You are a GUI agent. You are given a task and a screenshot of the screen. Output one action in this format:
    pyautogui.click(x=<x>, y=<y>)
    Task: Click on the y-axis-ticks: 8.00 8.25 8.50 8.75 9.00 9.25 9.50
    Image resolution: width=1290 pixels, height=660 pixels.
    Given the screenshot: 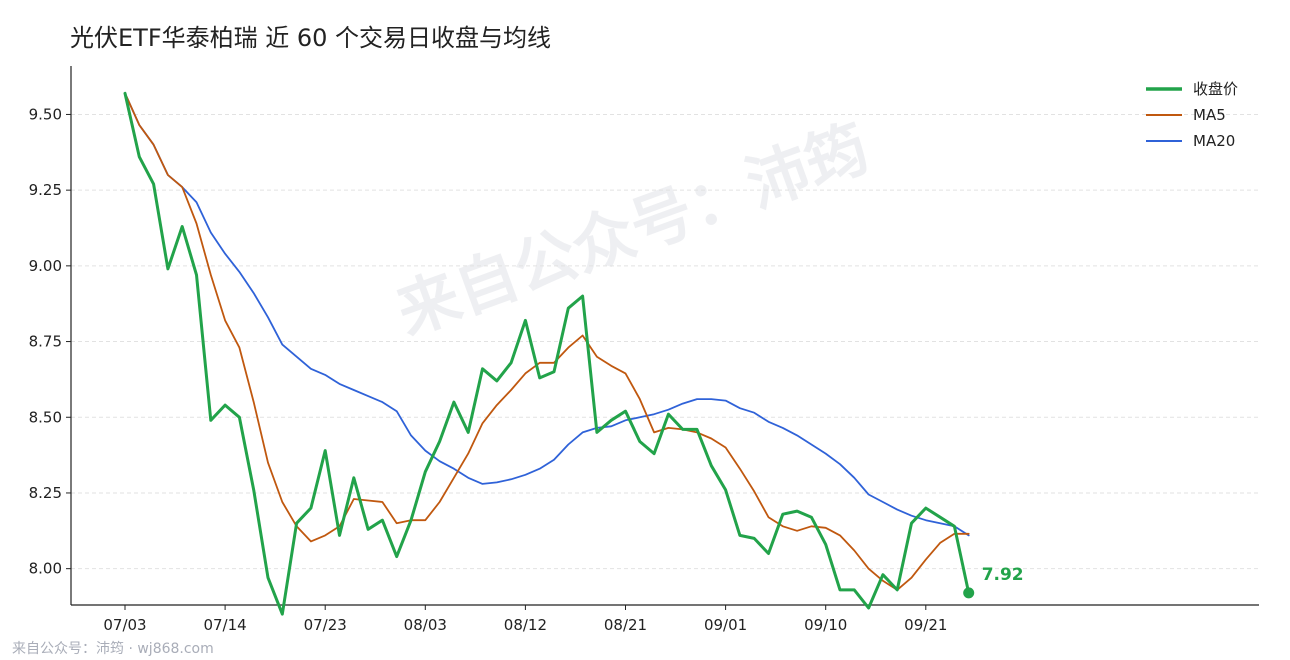 What is the action you would take?
    pyautogui.click(x=50, y=341)
    